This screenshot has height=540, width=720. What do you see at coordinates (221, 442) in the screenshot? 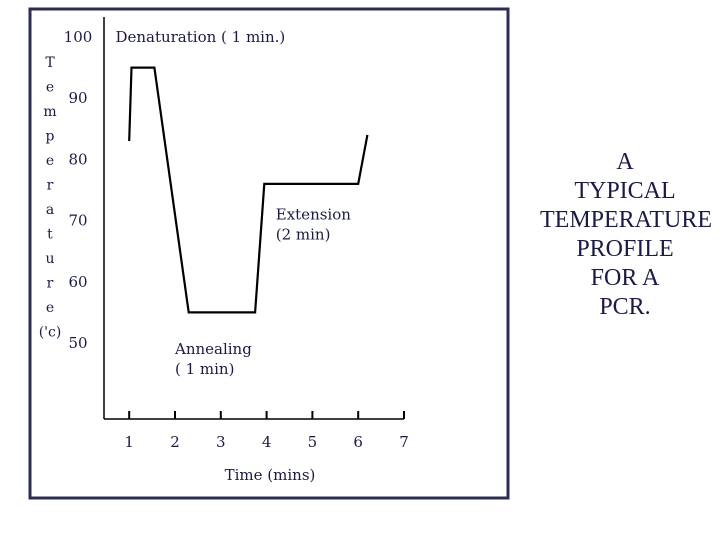
I see `x-tick-label: 3` at bounding box center [221, 442].